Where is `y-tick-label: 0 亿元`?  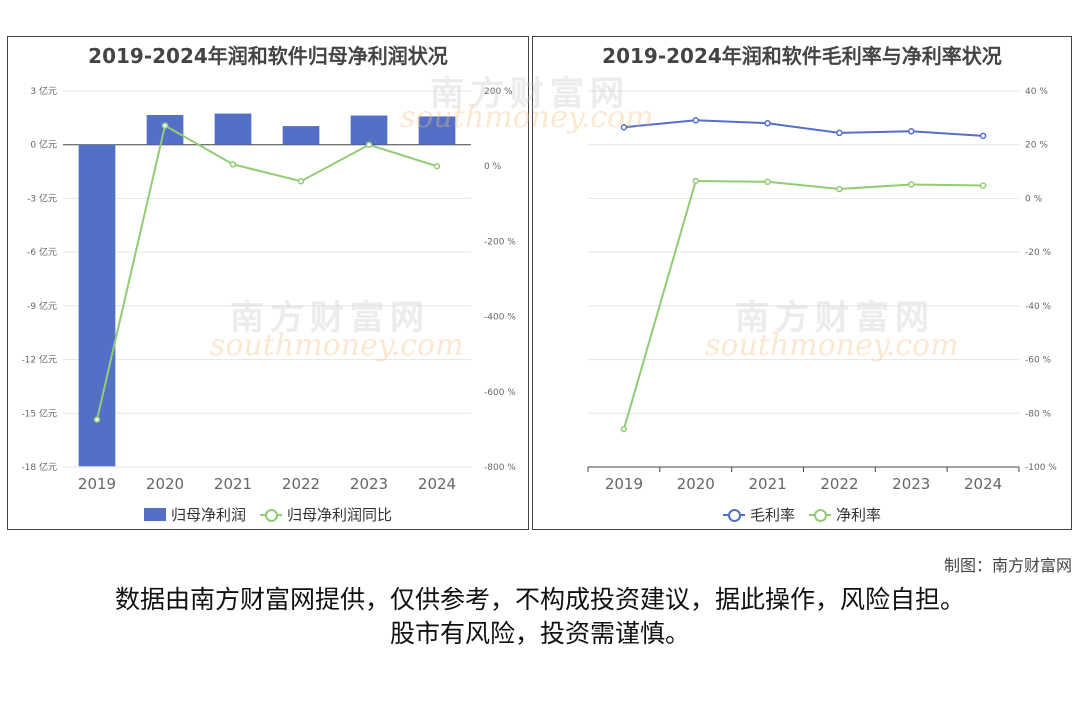
y-tick-label: 0 亿元 is located at coordinates (43, 145).